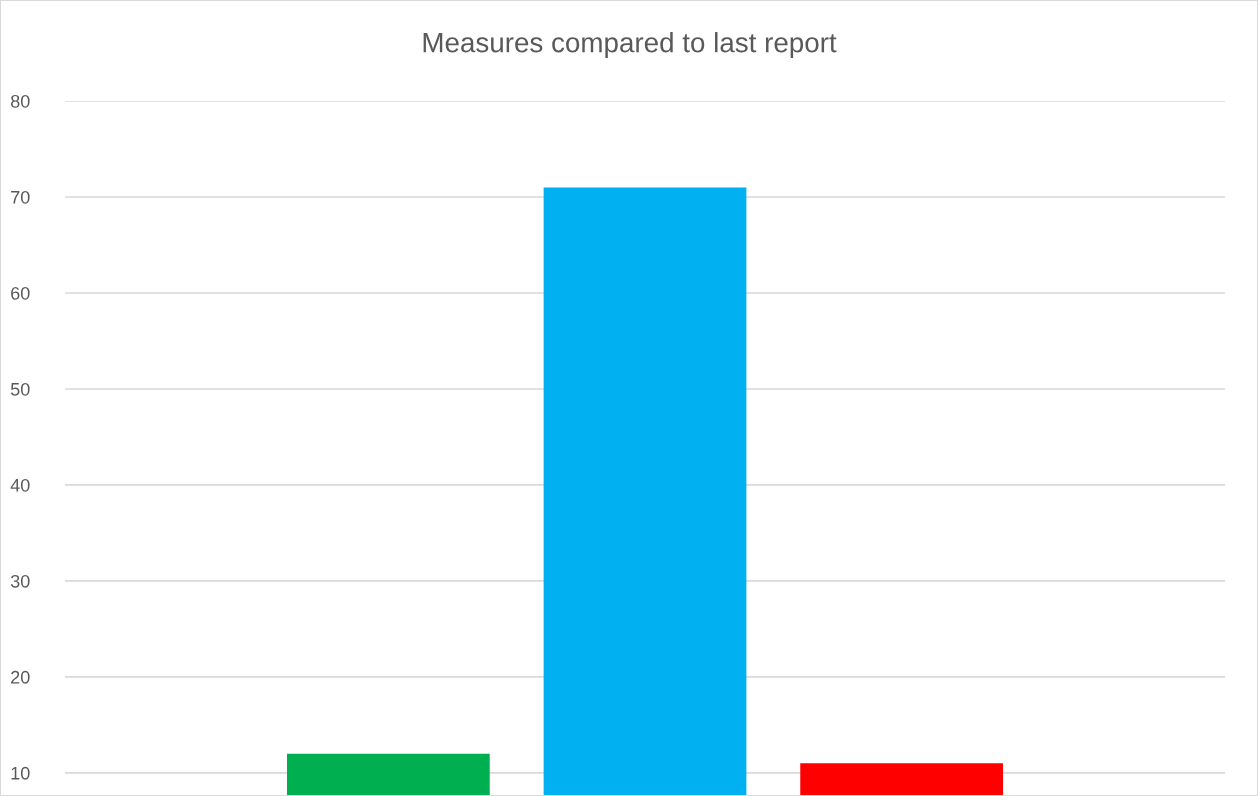  I want to click on y-tick-label: 40, so click(20, 485).